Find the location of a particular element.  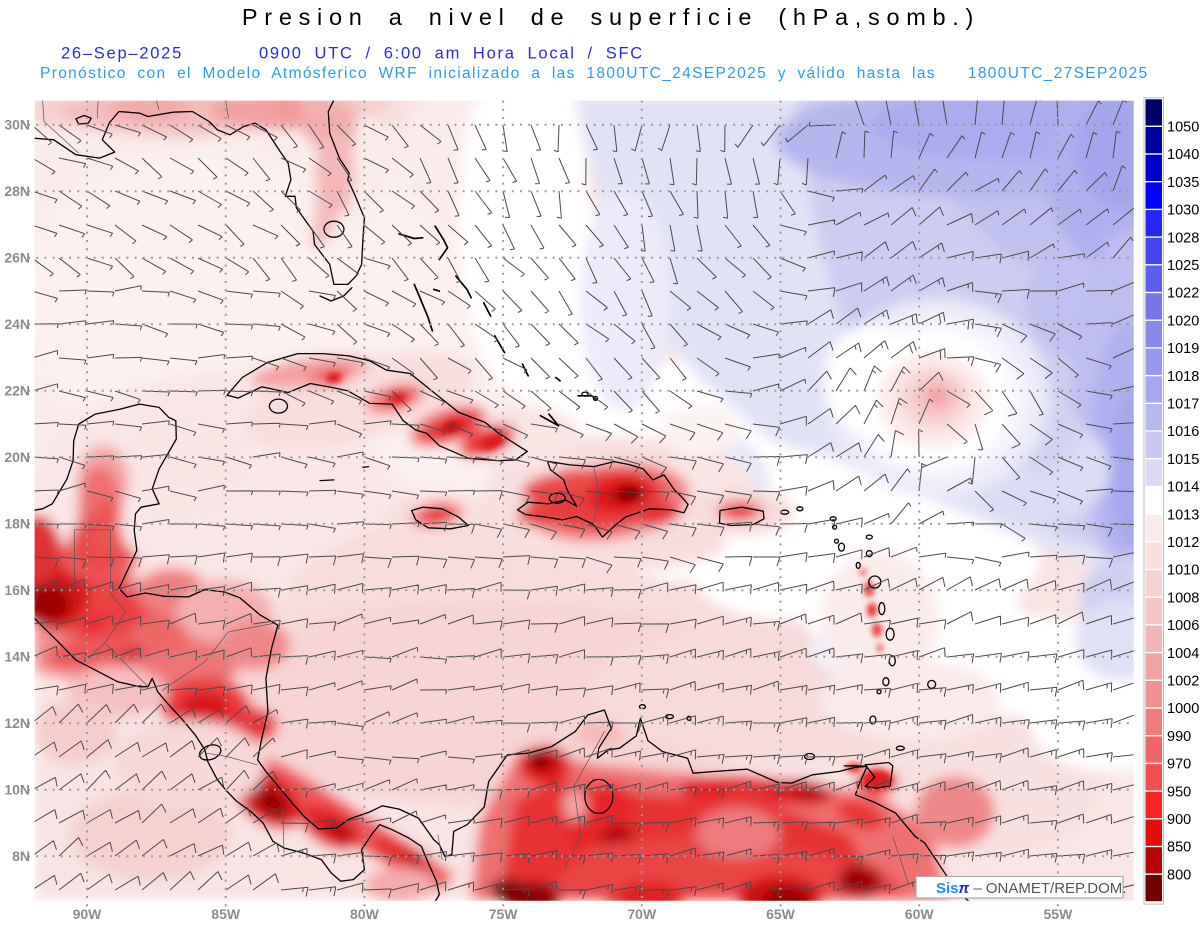

svg-text: 1010 is located at coordinates (1183, 571).